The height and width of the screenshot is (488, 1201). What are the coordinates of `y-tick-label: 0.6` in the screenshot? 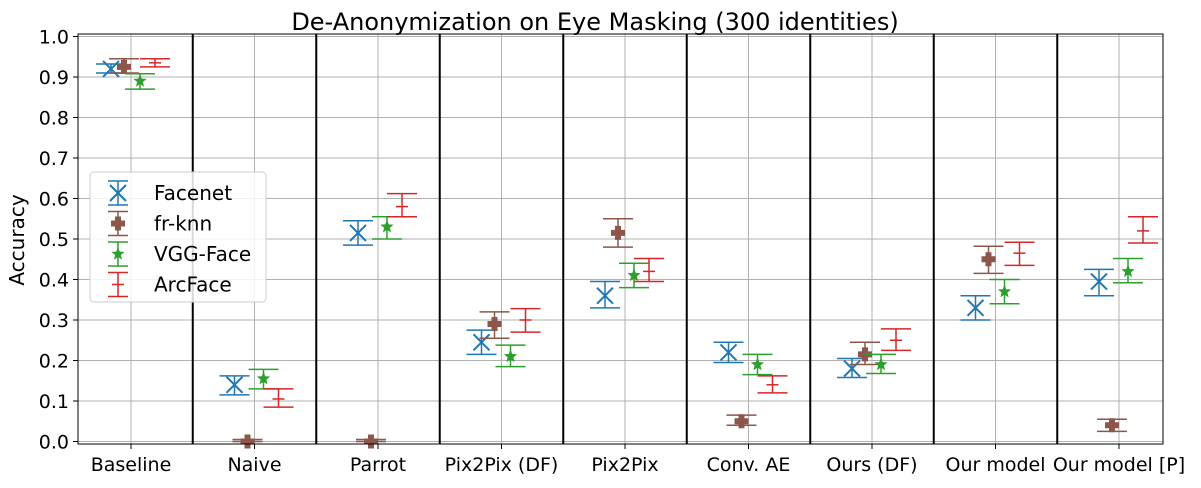 It's located at (54, 200).